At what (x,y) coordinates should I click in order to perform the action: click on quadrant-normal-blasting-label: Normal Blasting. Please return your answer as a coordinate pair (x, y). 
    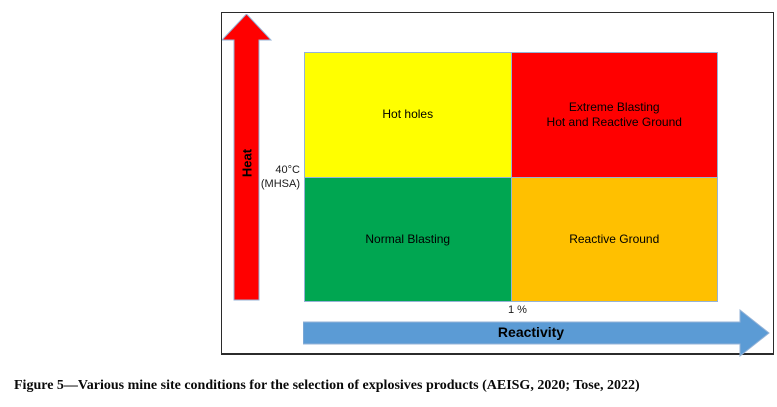
    Looking at the image, I should click on (408, 238).